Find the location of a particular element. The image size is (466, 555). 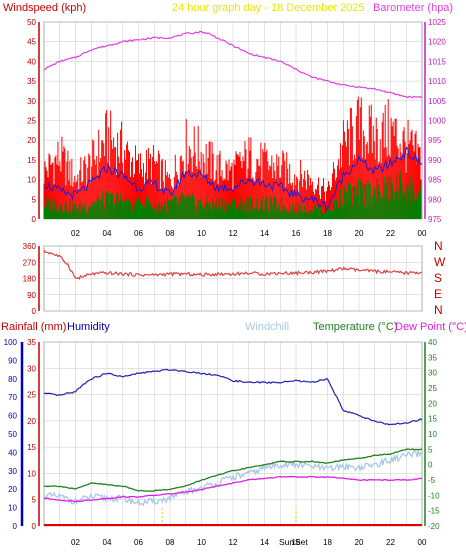

pressure-tick-label: 990 is located at coordinates (435, 160).